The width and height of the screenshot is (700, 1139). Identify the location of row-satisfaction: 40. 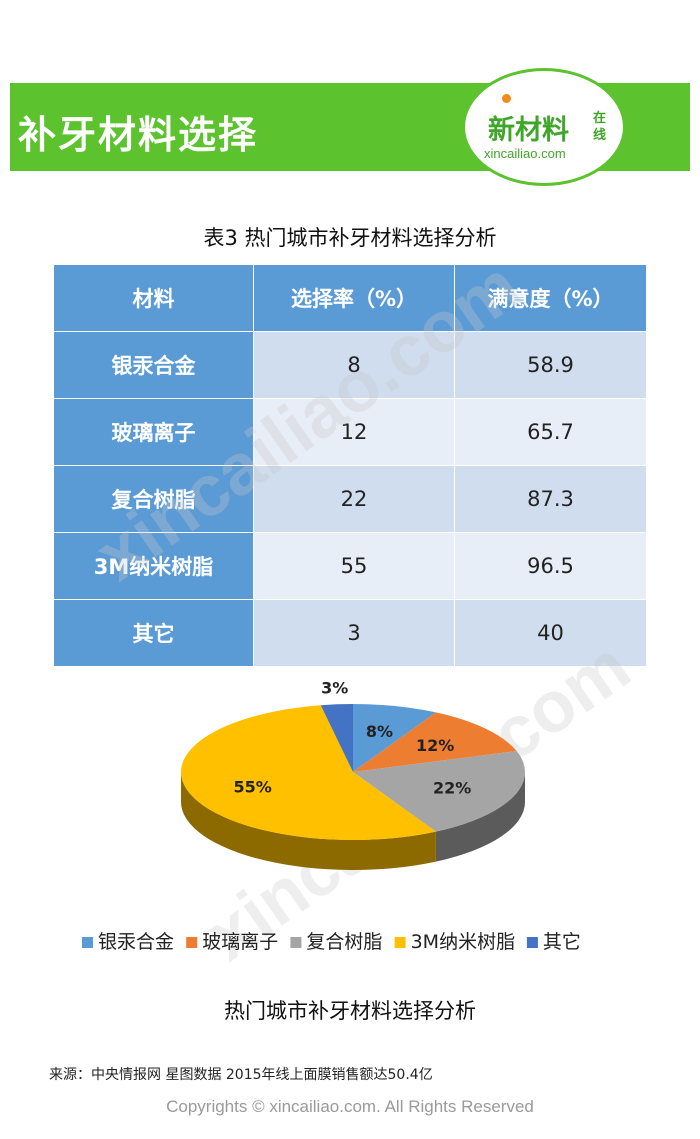
(550, 633).